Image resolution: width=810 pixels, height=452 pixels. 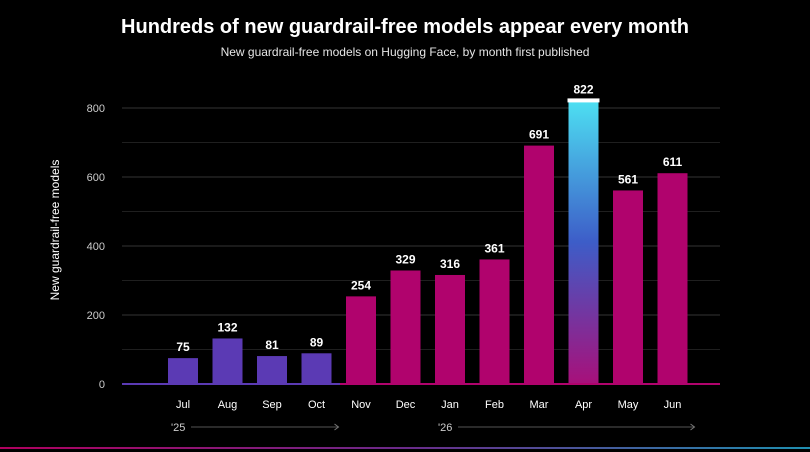 I want to click on data-label-jun: 611, so click(x=673, y=162).